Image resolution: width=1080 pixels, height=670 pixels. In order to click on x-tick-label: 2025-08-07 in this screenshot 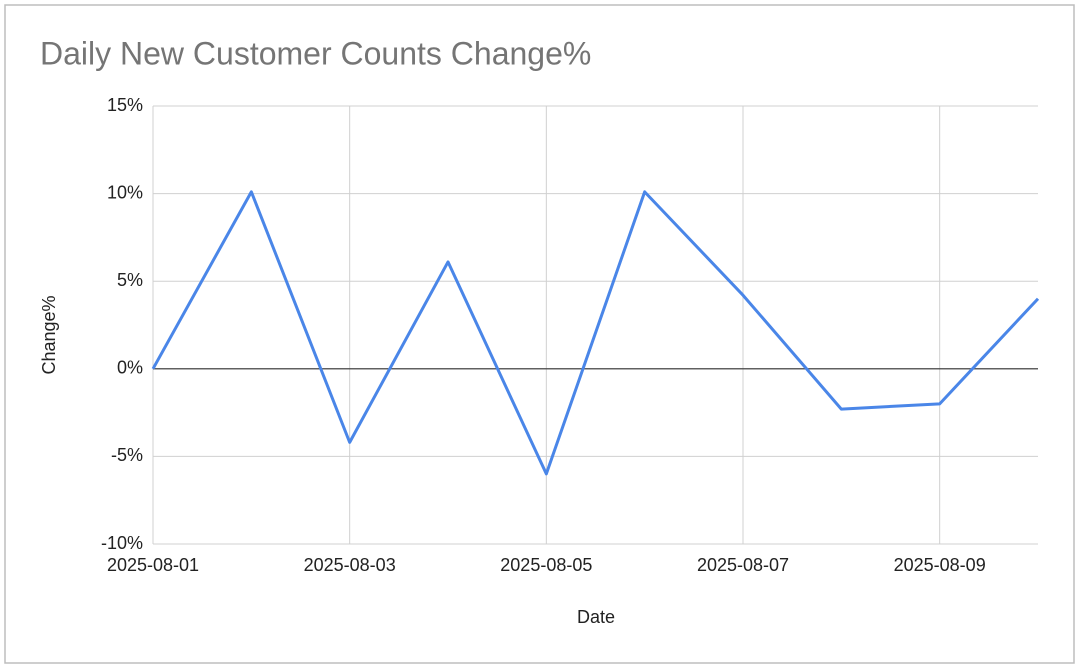, I will do `click(743, 565)`.